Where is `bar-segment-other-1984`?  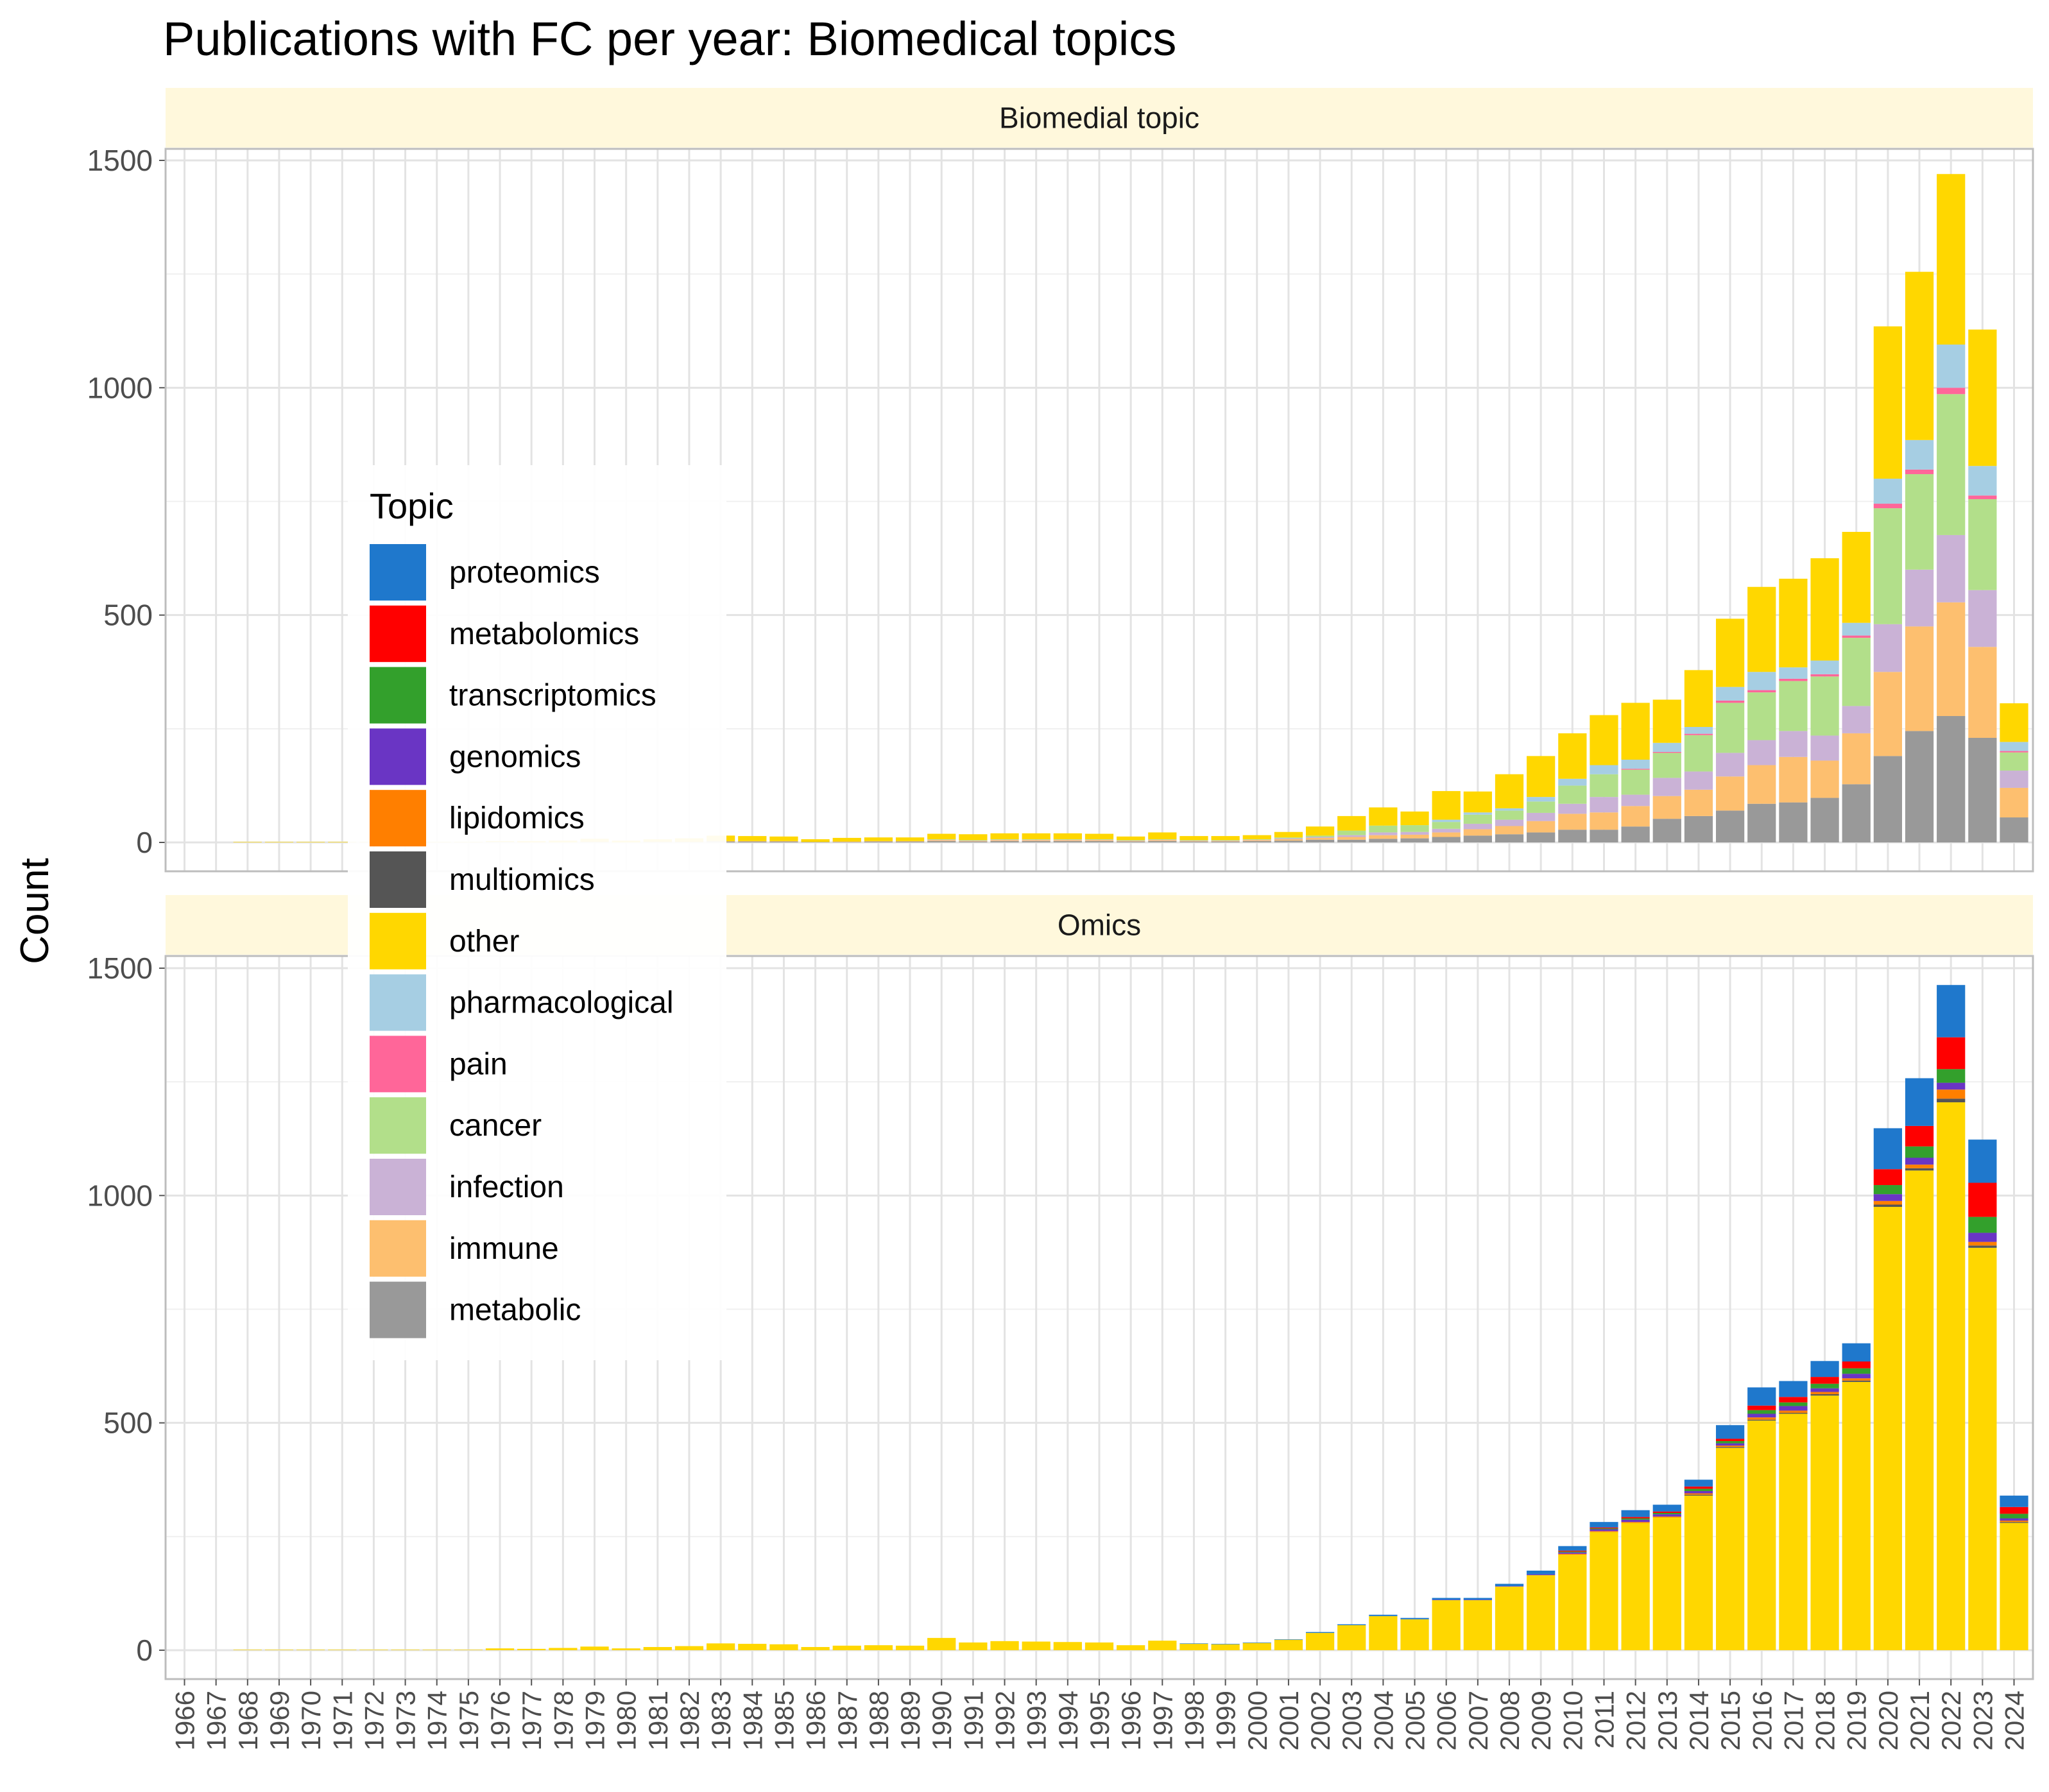
bar-segment-other-1984 is located at coordinates (752, 1647).